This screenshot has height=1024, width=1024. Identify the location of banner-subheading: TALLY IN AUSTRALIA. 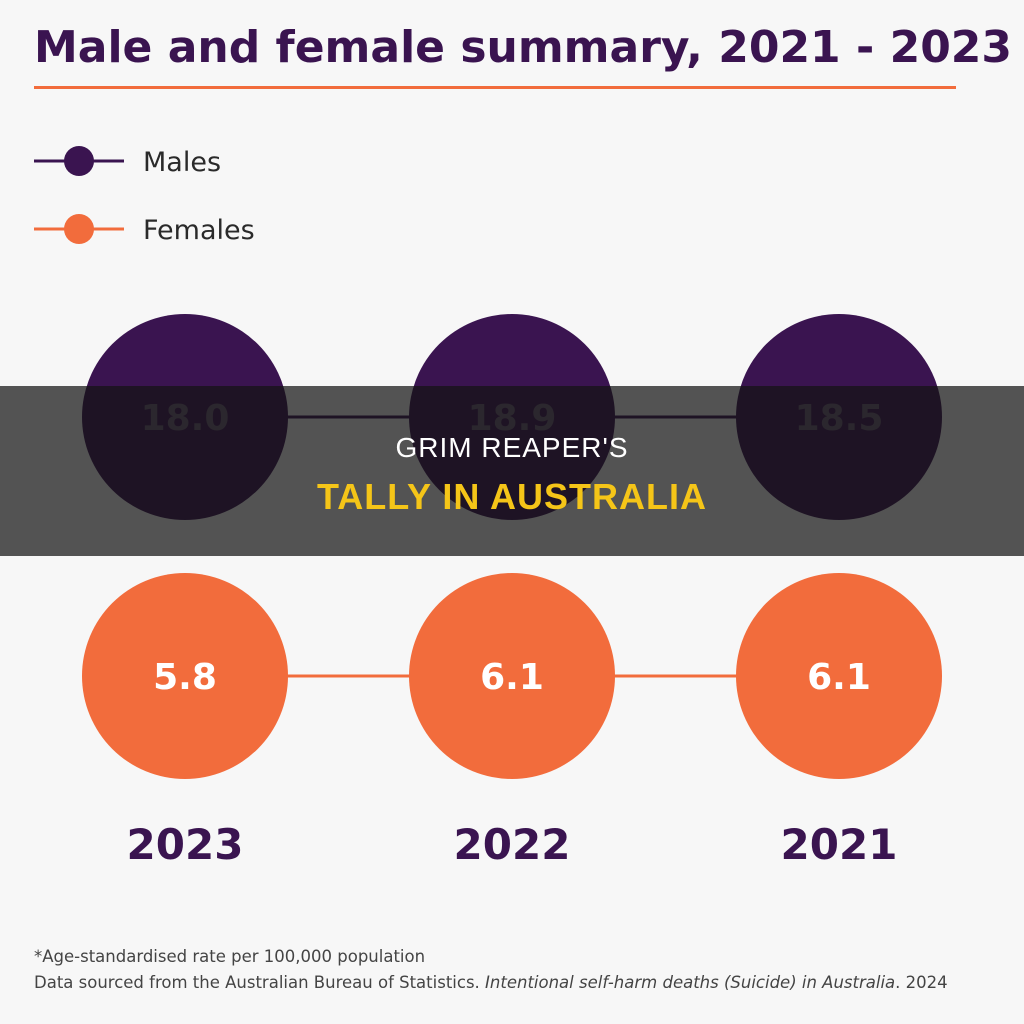
(511, 496).